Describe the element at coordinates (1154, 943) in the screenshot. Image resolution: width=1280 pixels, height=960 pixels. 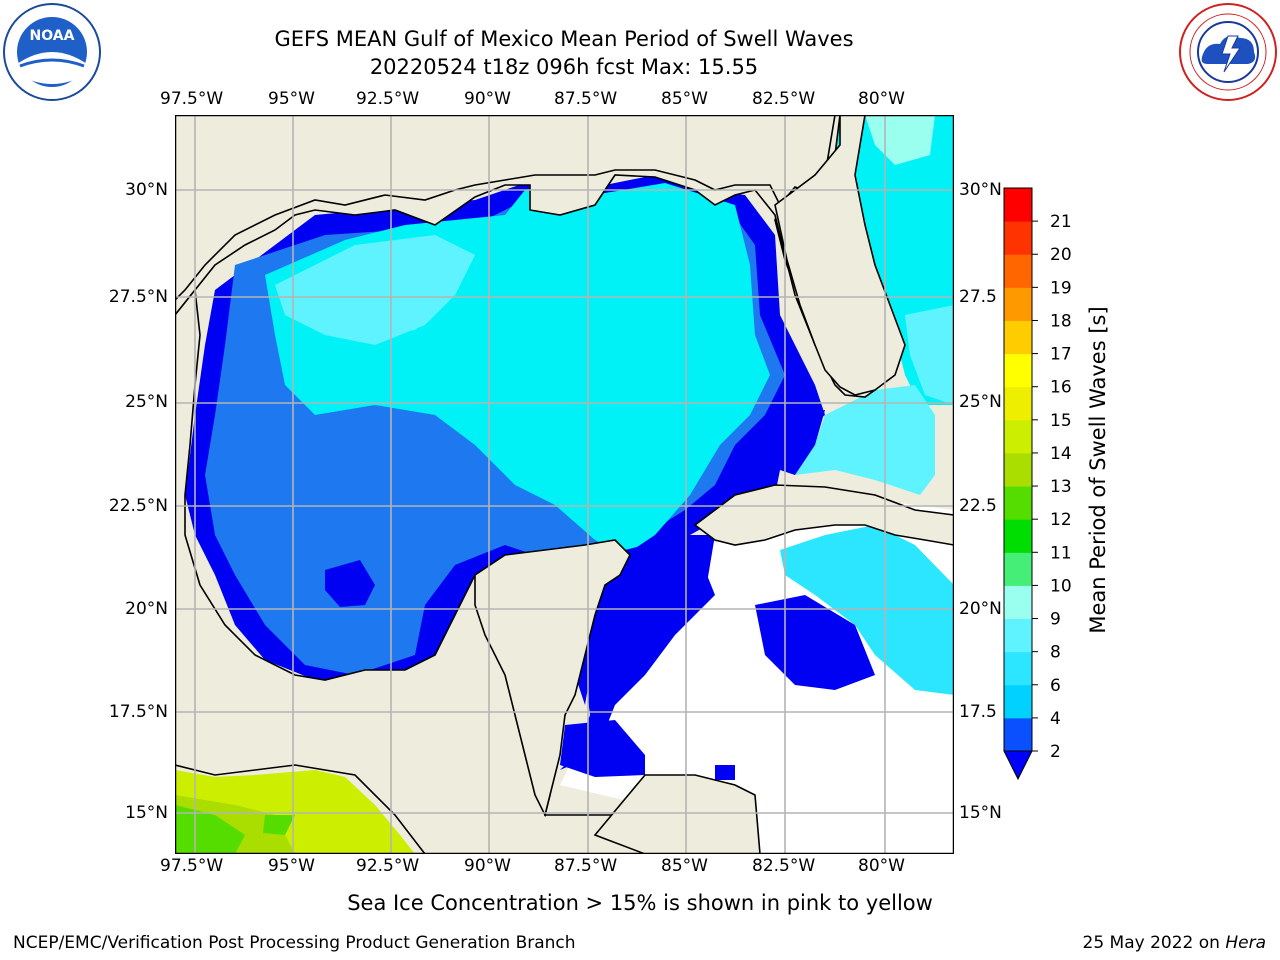
I see `footer-date: 25 May 2022 on` at that location.